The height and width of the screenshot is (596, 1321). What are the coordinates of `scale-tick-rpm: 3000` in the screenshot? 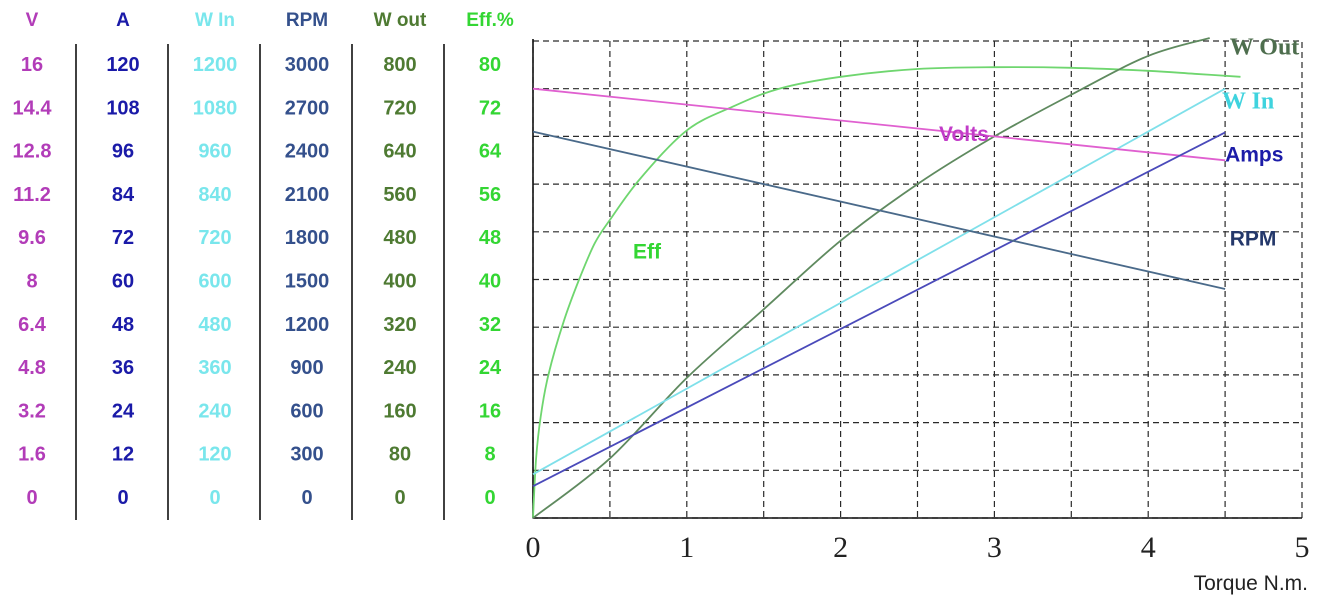 It's located at (307, 65).